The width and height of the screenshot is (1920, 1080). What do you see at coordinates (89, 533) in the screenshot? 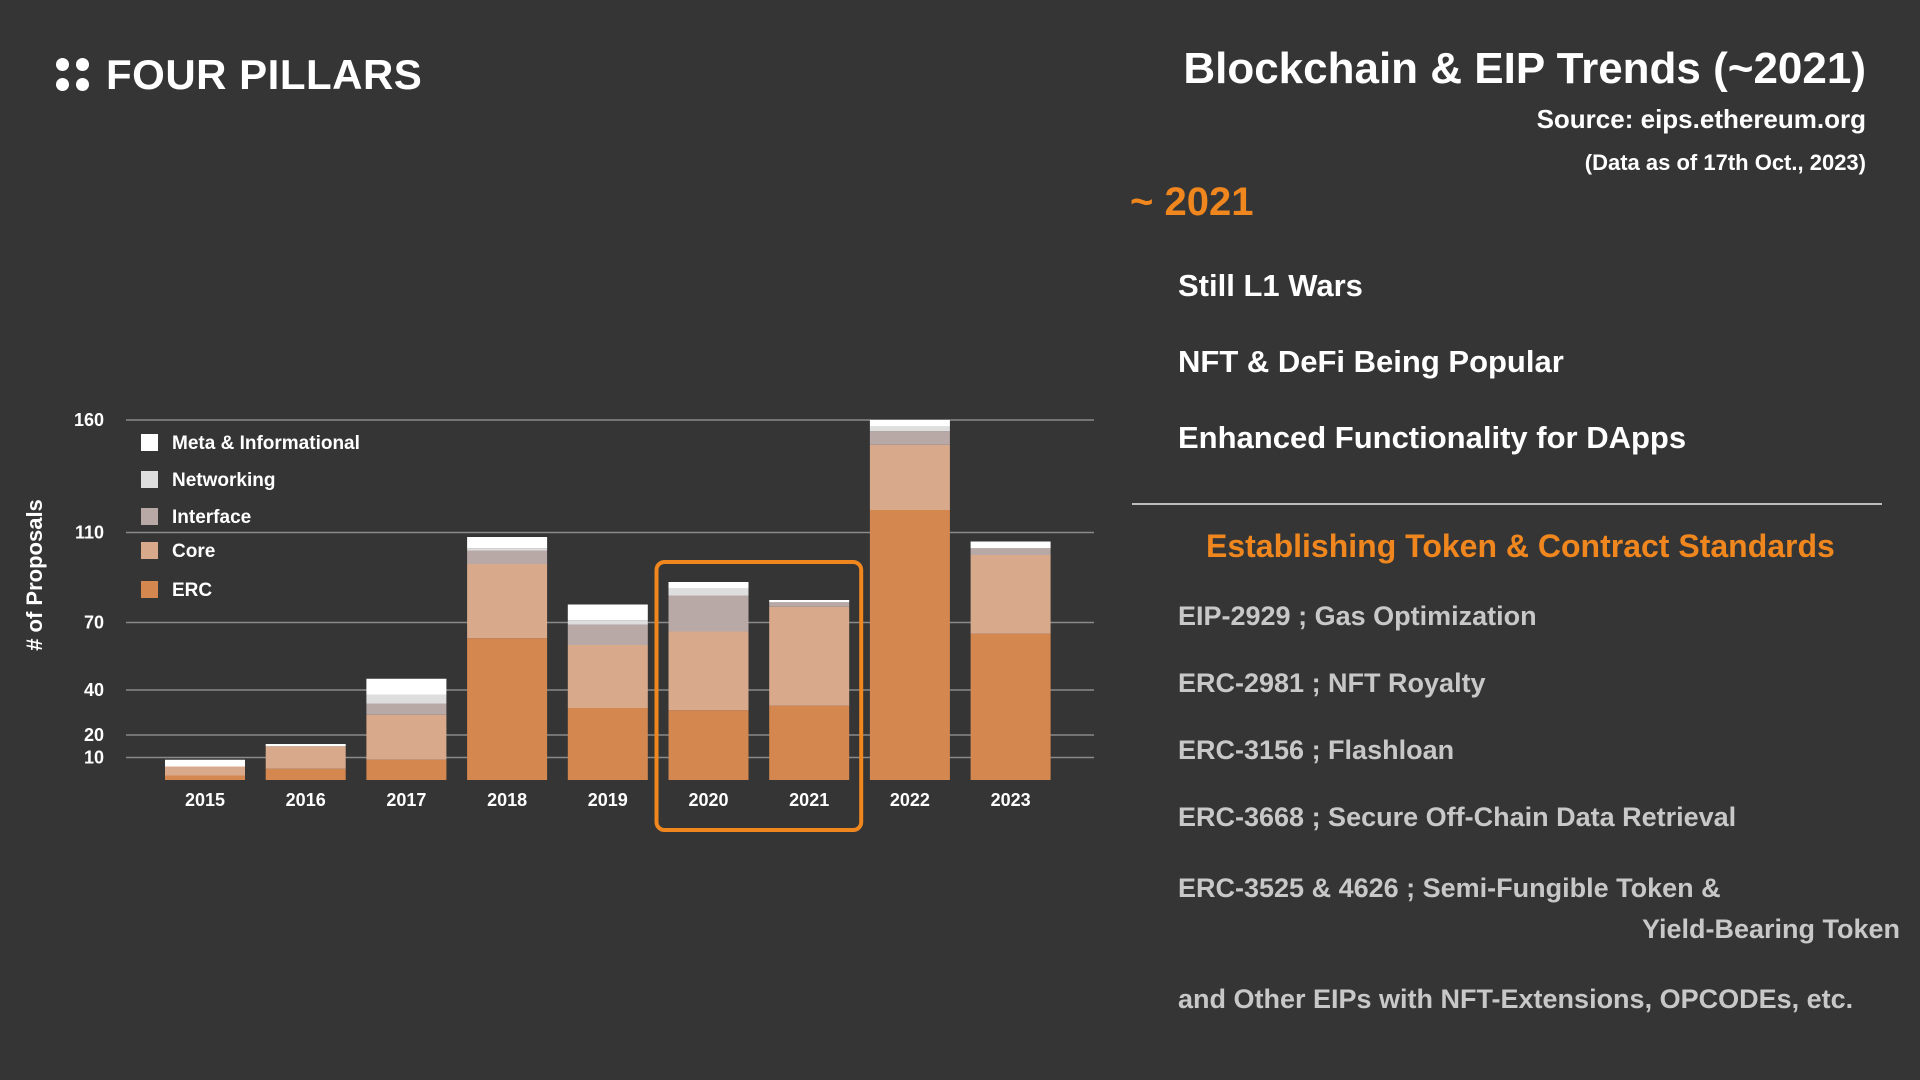
I see `y-tick-label: 110` at bounding box center [89, 533].